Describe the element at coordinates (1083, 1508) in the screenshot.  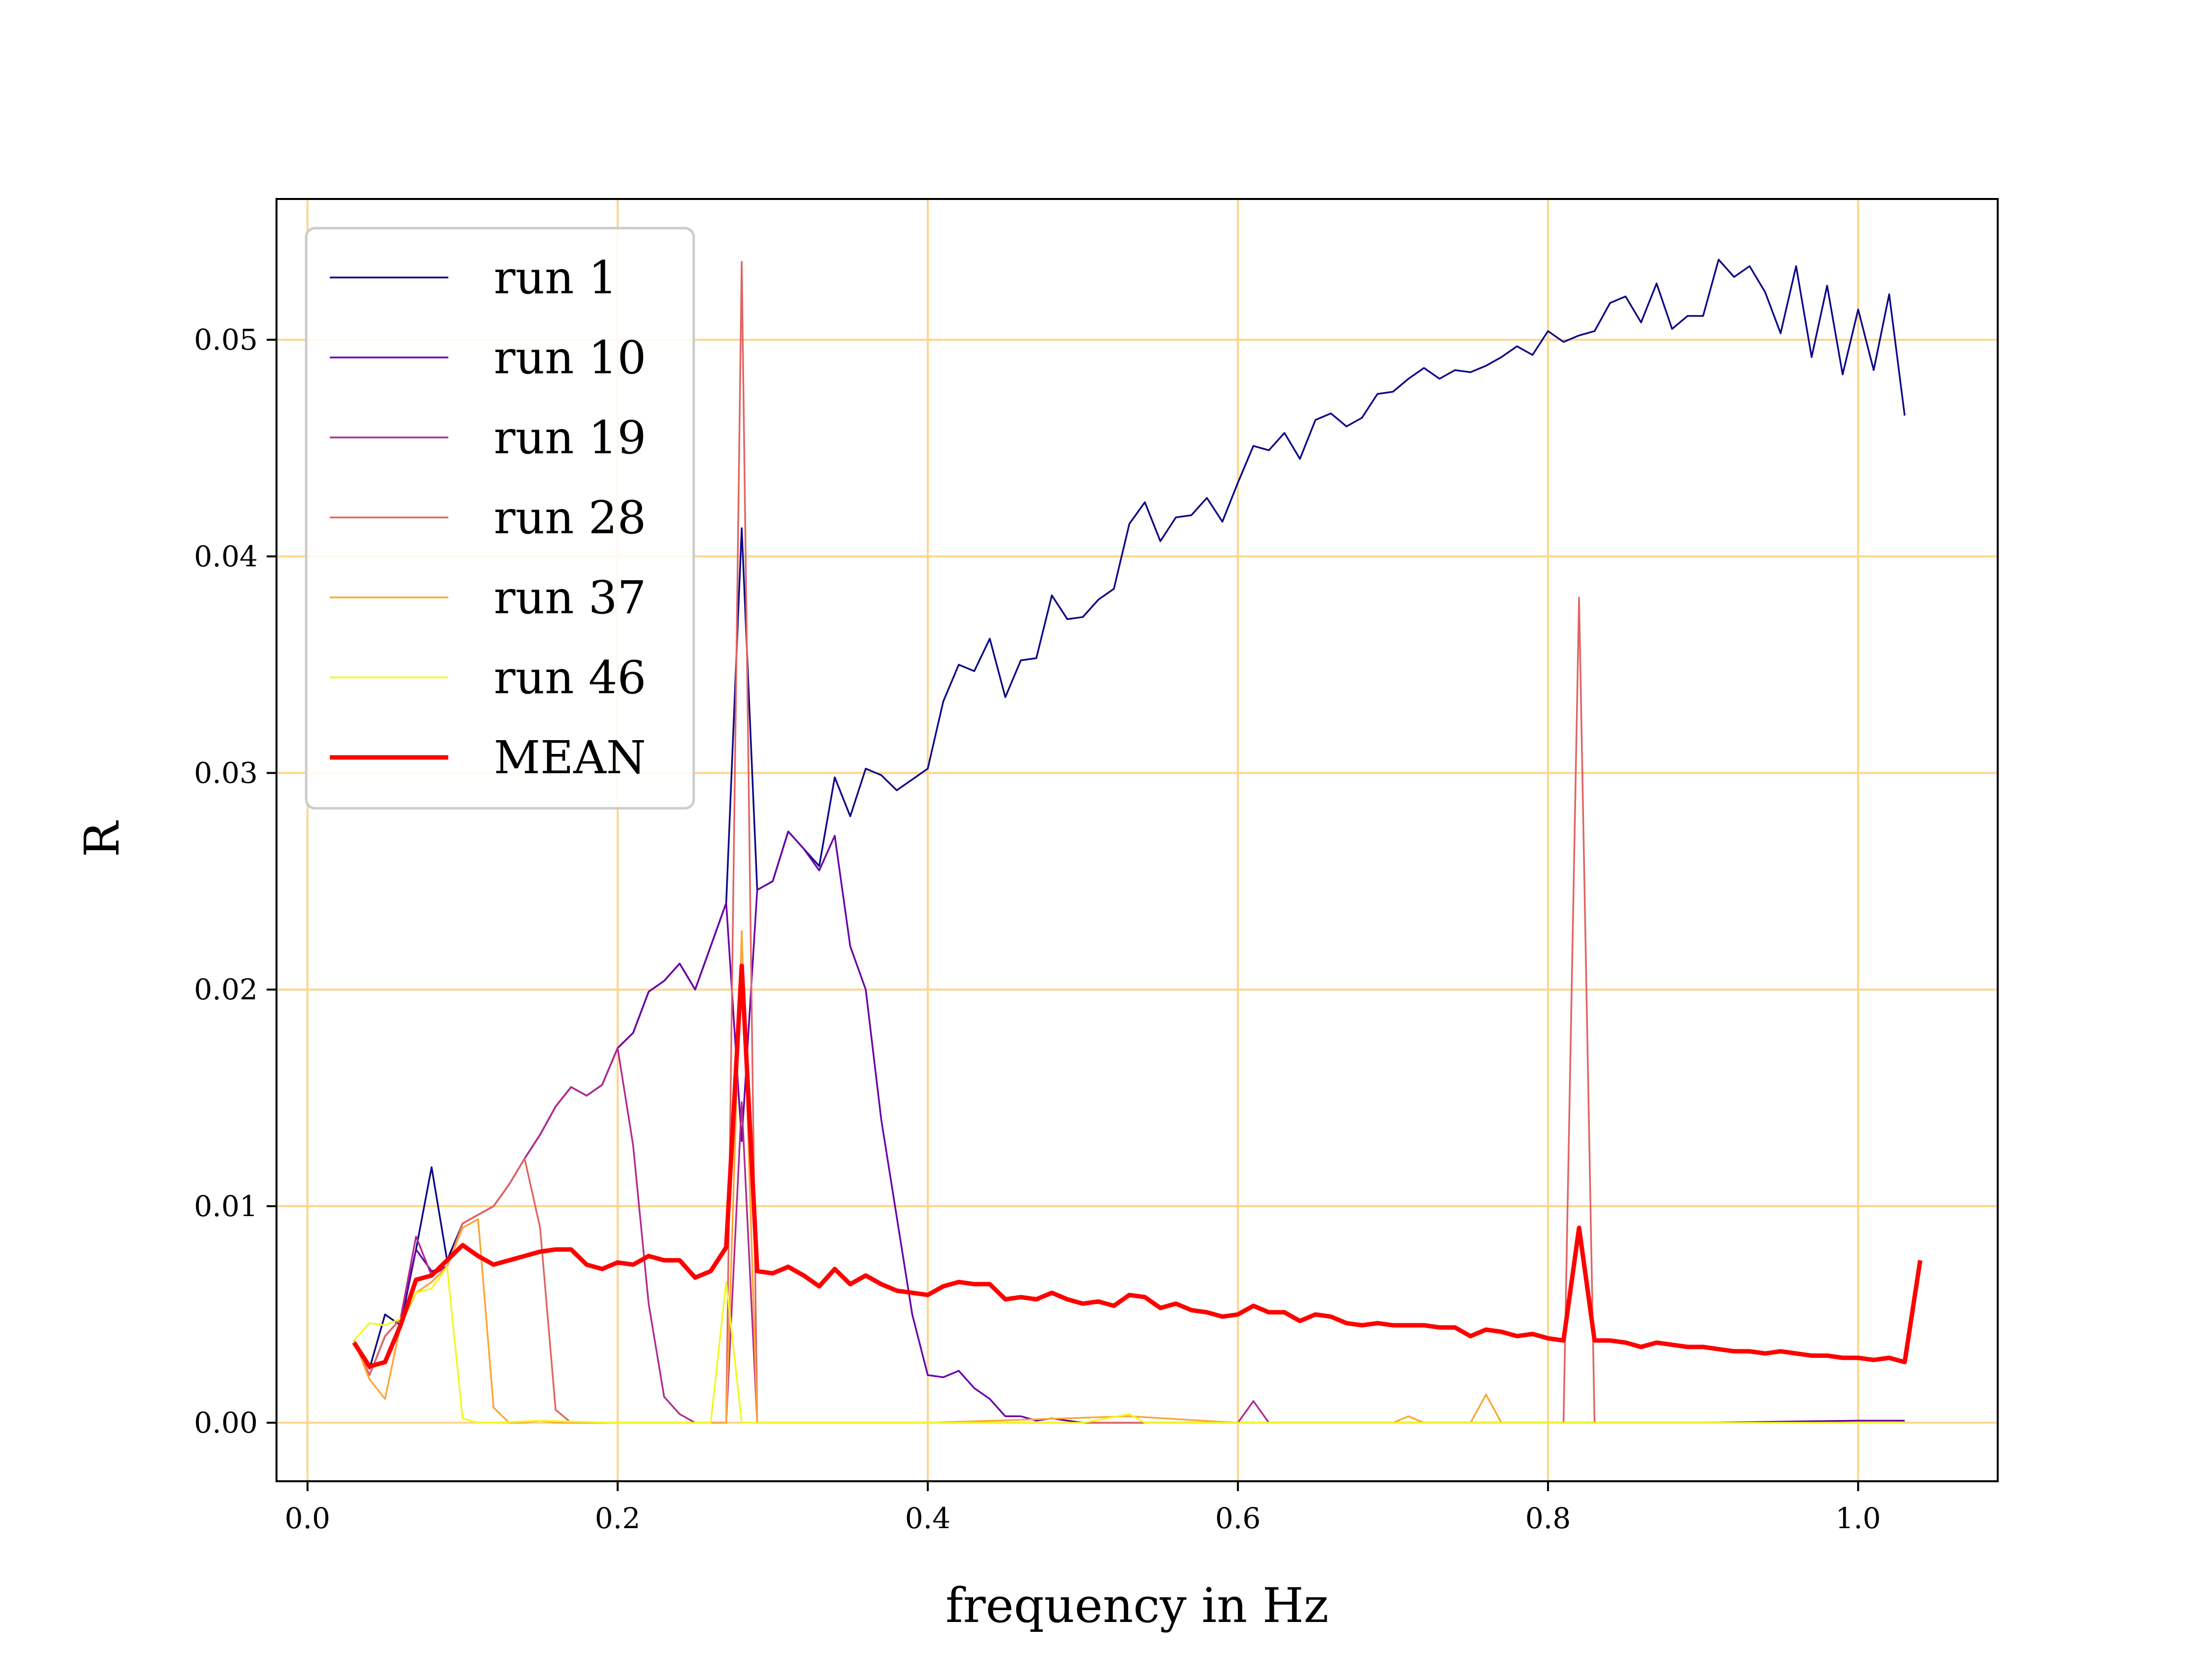
I see `x-axis: 0.0 0.2 0.4 0.6 0.8 1.0` at that location.